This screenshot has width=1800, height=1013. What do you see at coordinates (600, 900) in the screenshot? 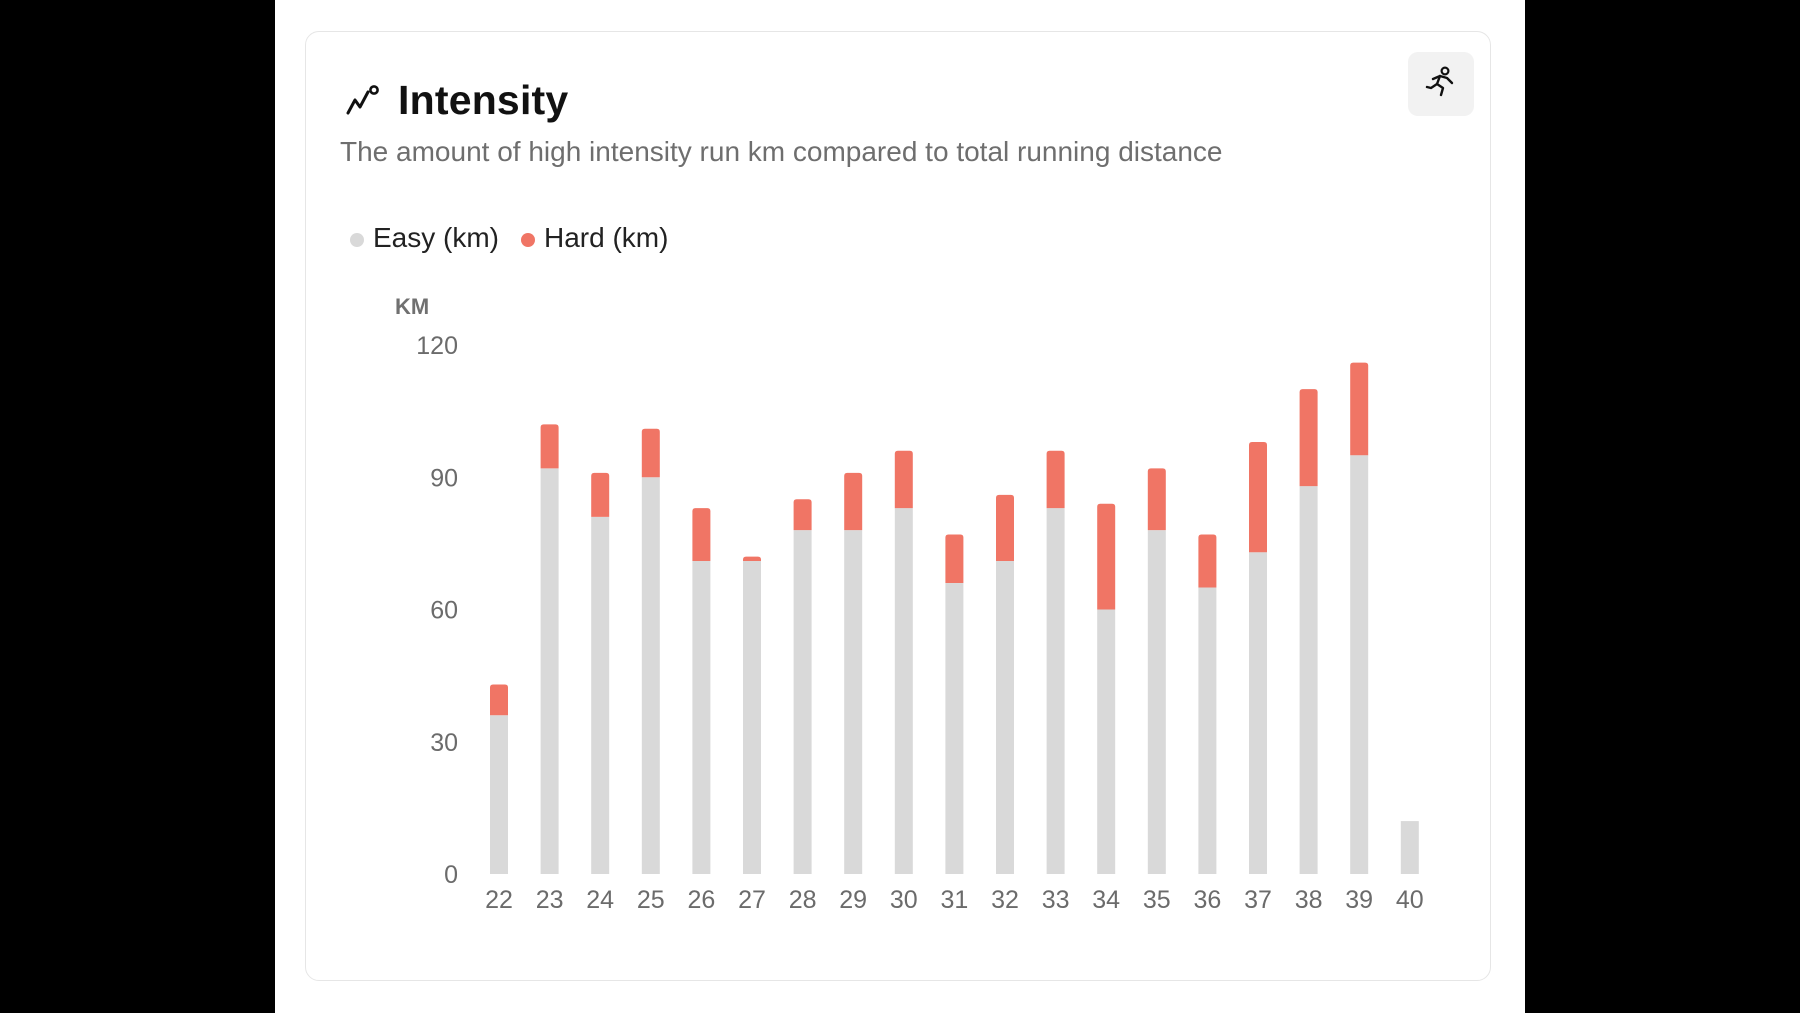
I see `x-tick-label: 24` at bounding box center [600, 900].